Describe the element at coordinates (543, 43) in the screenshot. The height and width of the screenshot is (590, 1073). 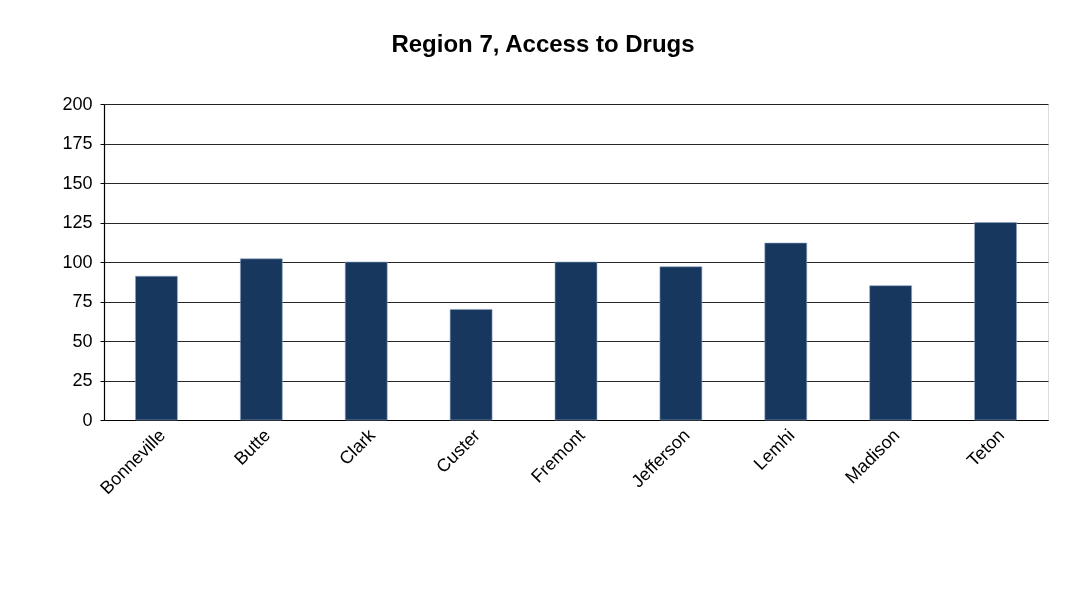
I see `chart-title: Region 7, Access to Drugs` at that location.